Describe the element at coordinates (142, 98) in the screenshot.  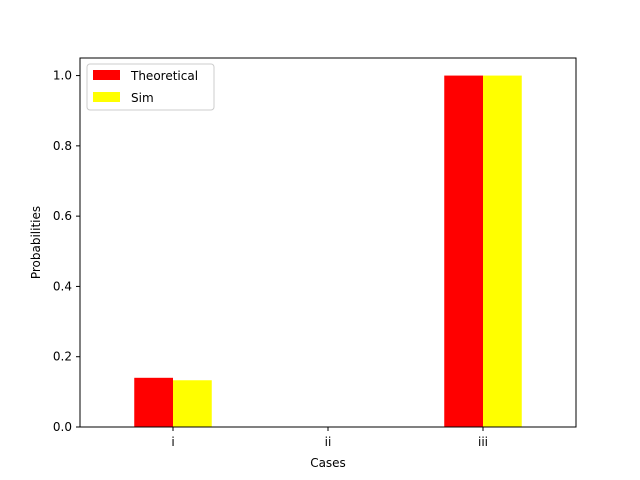
I see `legend-label-sim: Sim` at that location.